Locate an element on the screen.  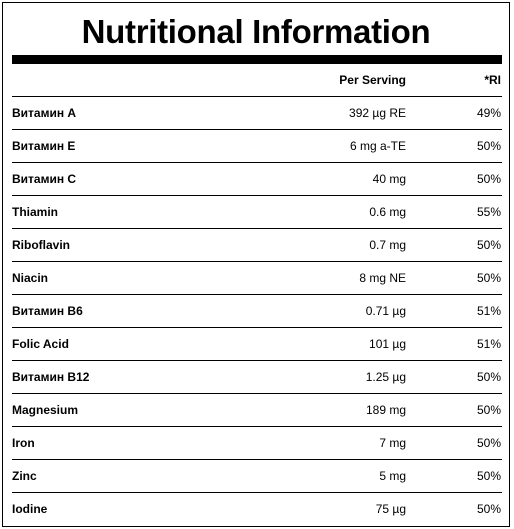
nutrient-name: Витамин B12 is located at coordinates (51, 377).